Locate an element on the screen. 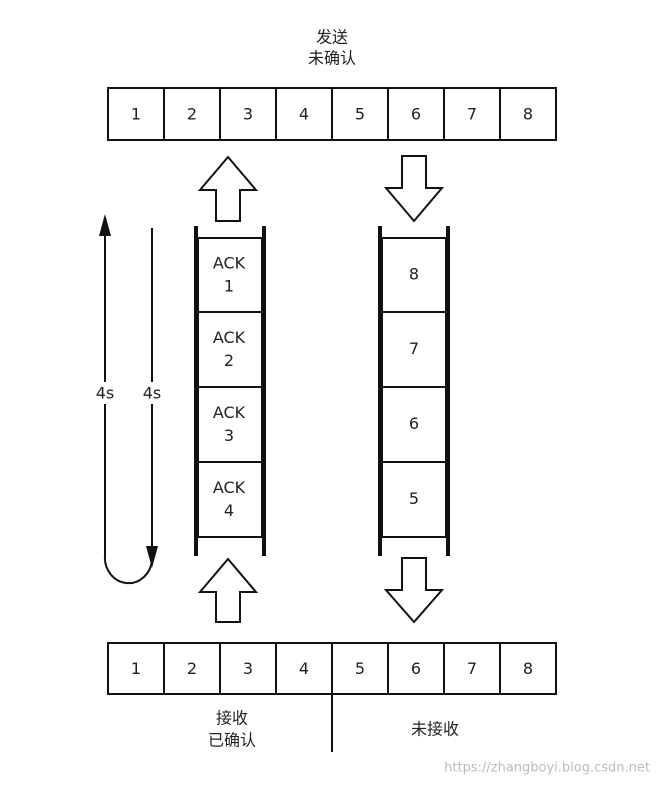 The height and width of the screenshot is (786, 662). receive-label: 已确认 is located at coordinates (232, 740).